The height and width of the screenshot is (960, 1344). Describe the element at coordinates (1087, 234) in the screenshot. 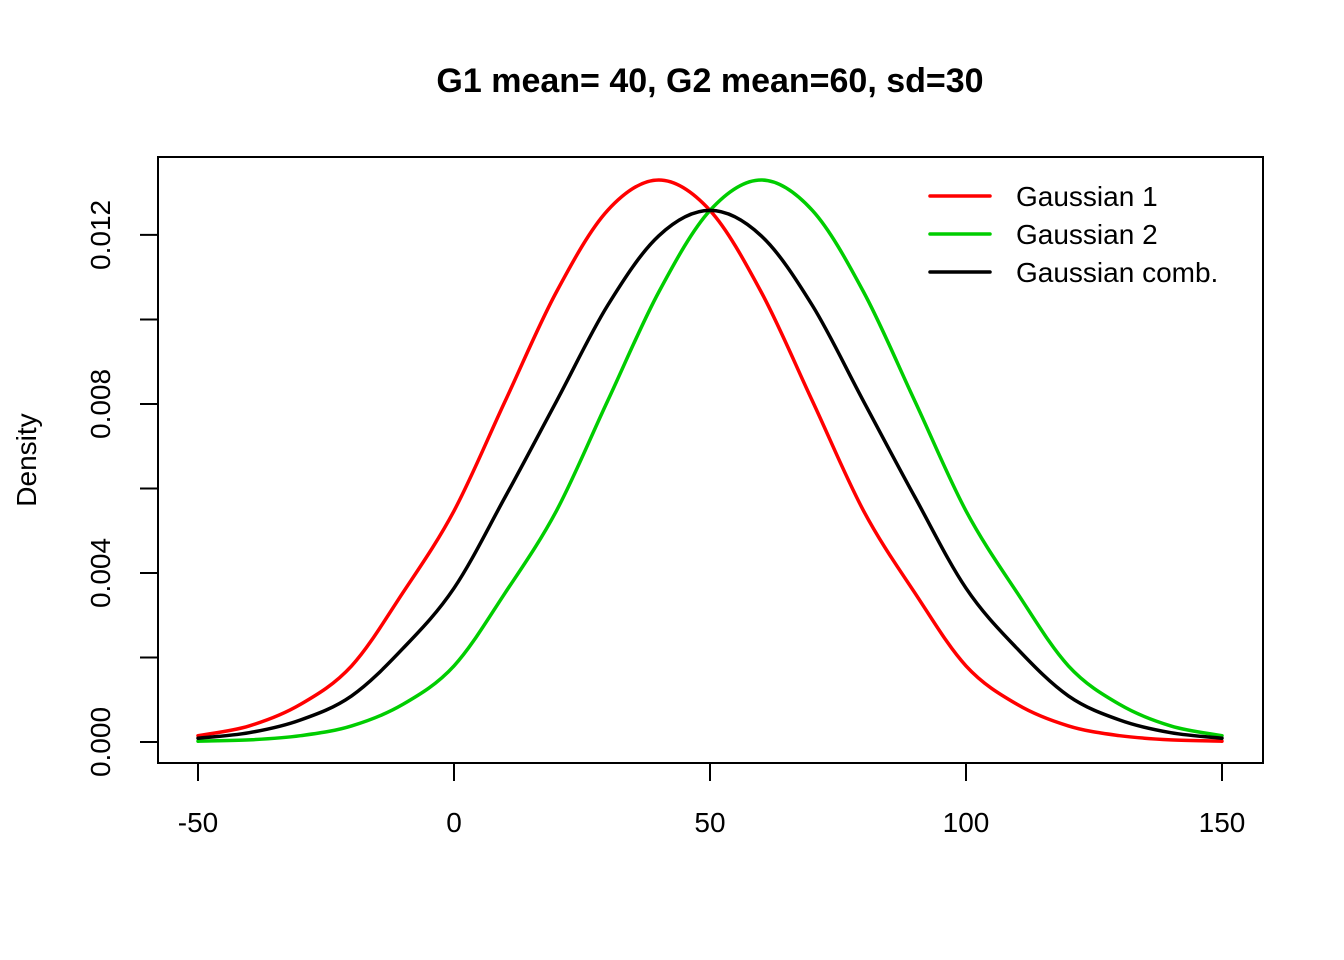

I see `legend-label-gaussian-2: Gaussian 2` at that location.